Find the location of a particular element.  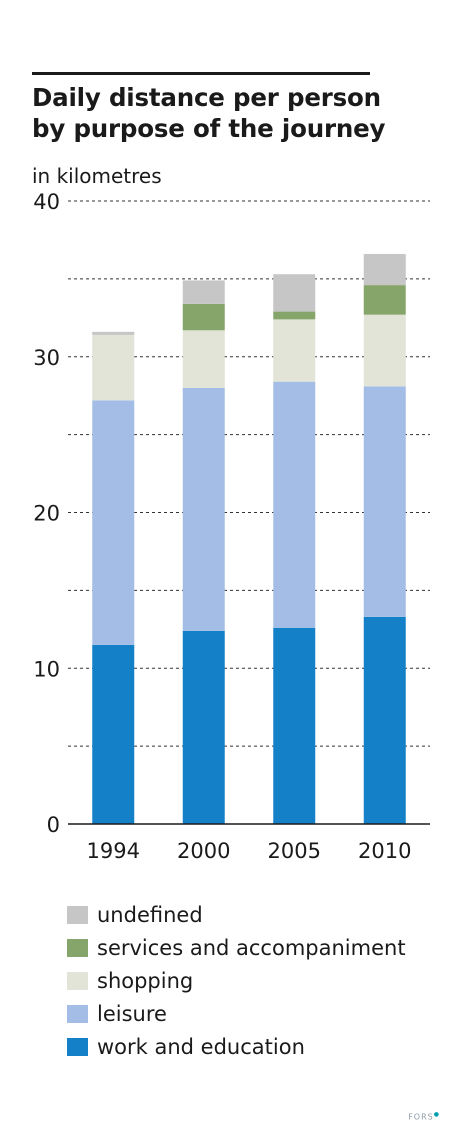

chart-title-line-1: Daily distance per person is located at coordinates (206, 97).